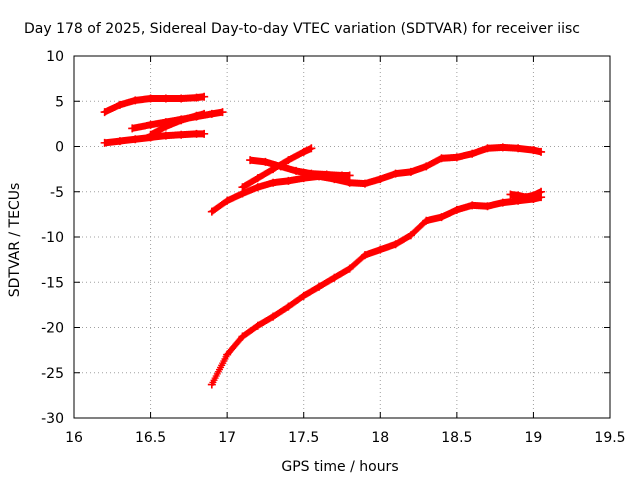  I want to click on y-tick-label: 0, so click(59, 148).